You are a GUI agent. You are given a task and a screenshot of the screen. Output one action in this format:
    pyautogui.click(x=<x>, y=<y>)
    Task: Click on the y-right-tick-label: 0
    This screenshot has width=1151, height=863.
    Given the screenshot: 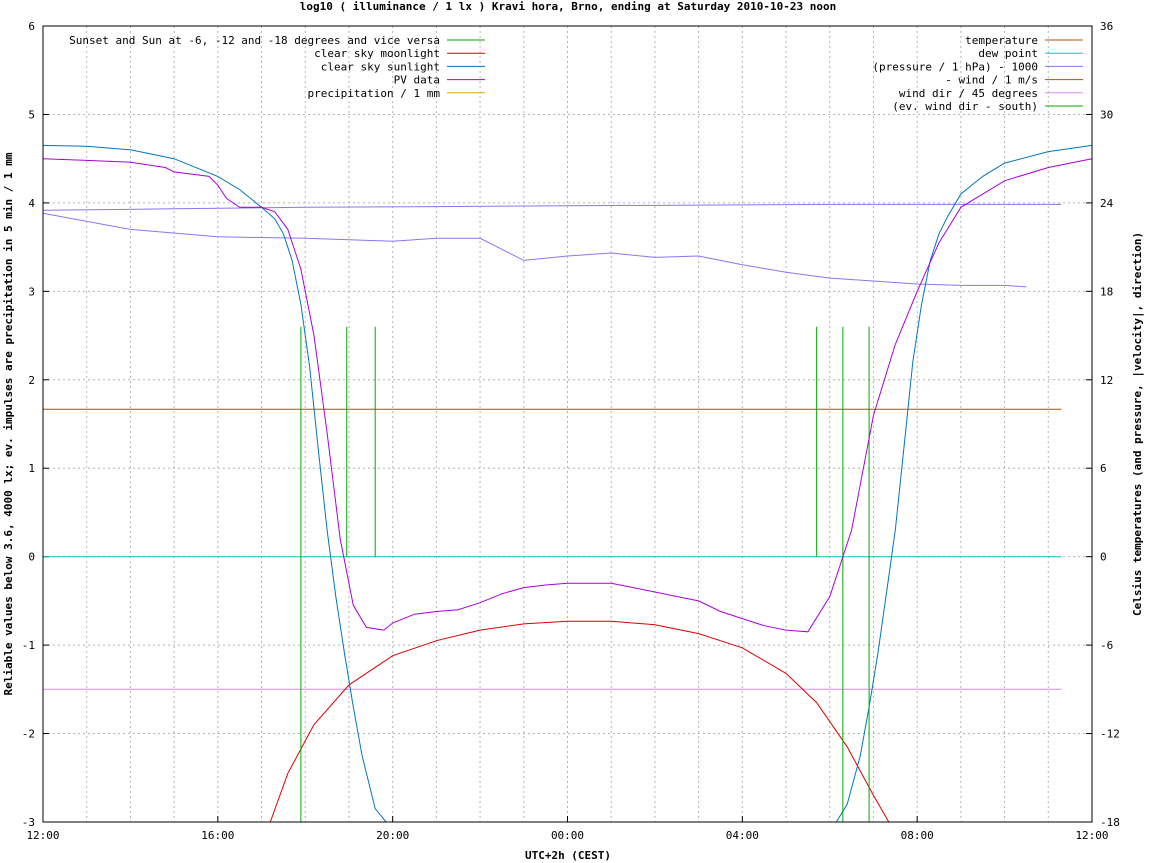 What is the action you would take?
    pyautogui.click(x=1103, y=557)
    